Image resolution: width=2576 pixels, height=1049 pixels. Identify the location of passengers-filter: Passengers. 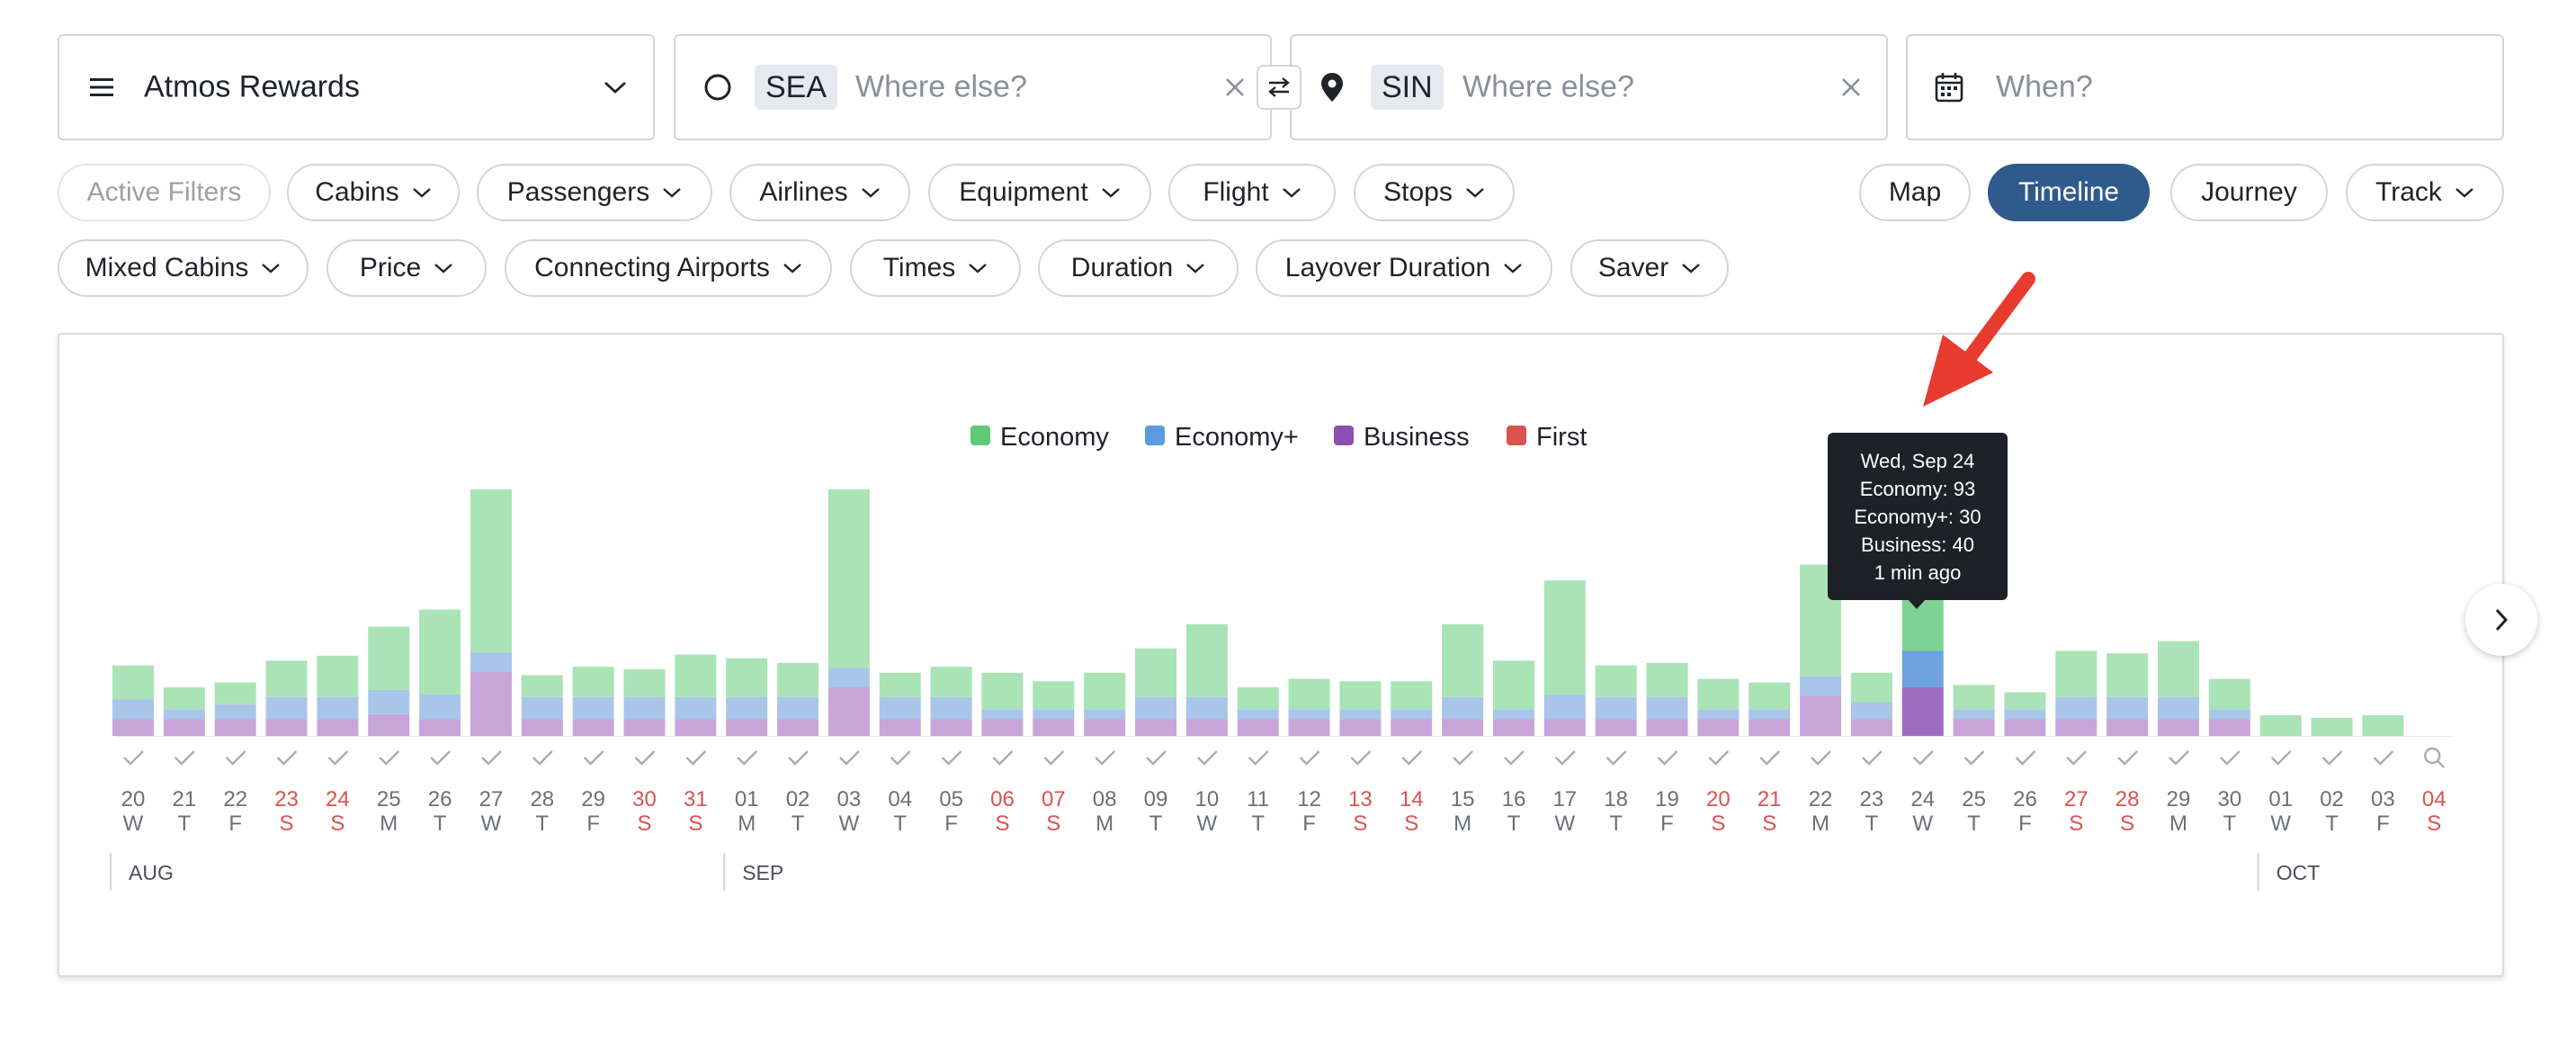
(594, 192).